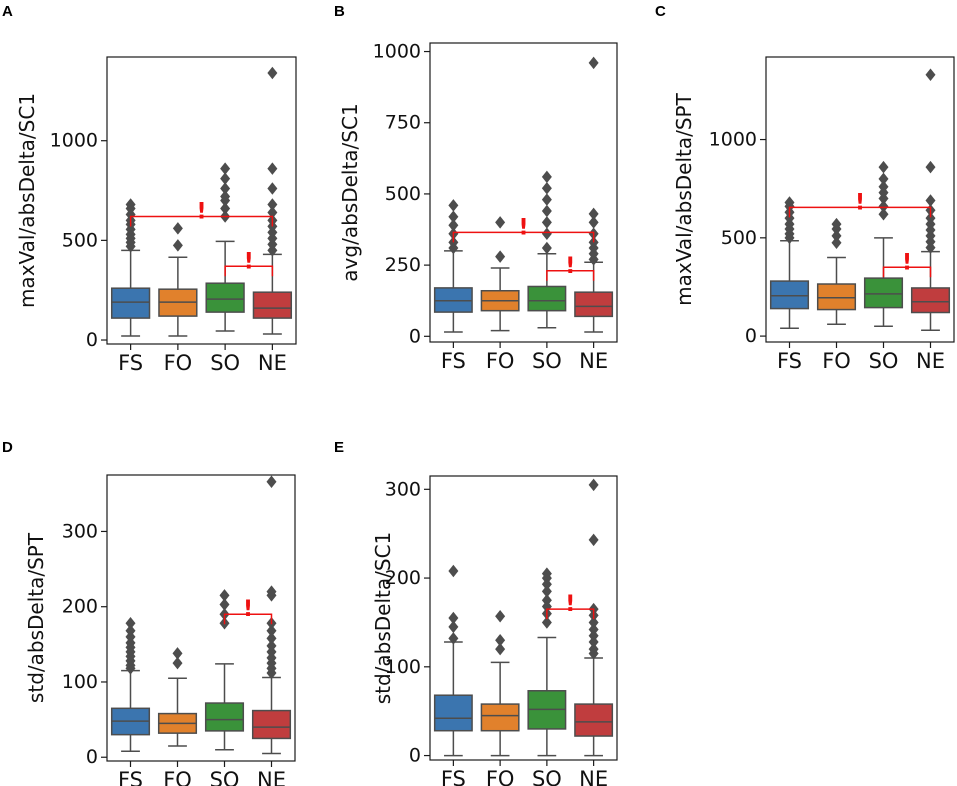 The image size is (957, 786). Describe the element at coordinates (27, 200) in the screenshot. I see `y-axis-title: maxVal/absDelta/SC1` at that location.